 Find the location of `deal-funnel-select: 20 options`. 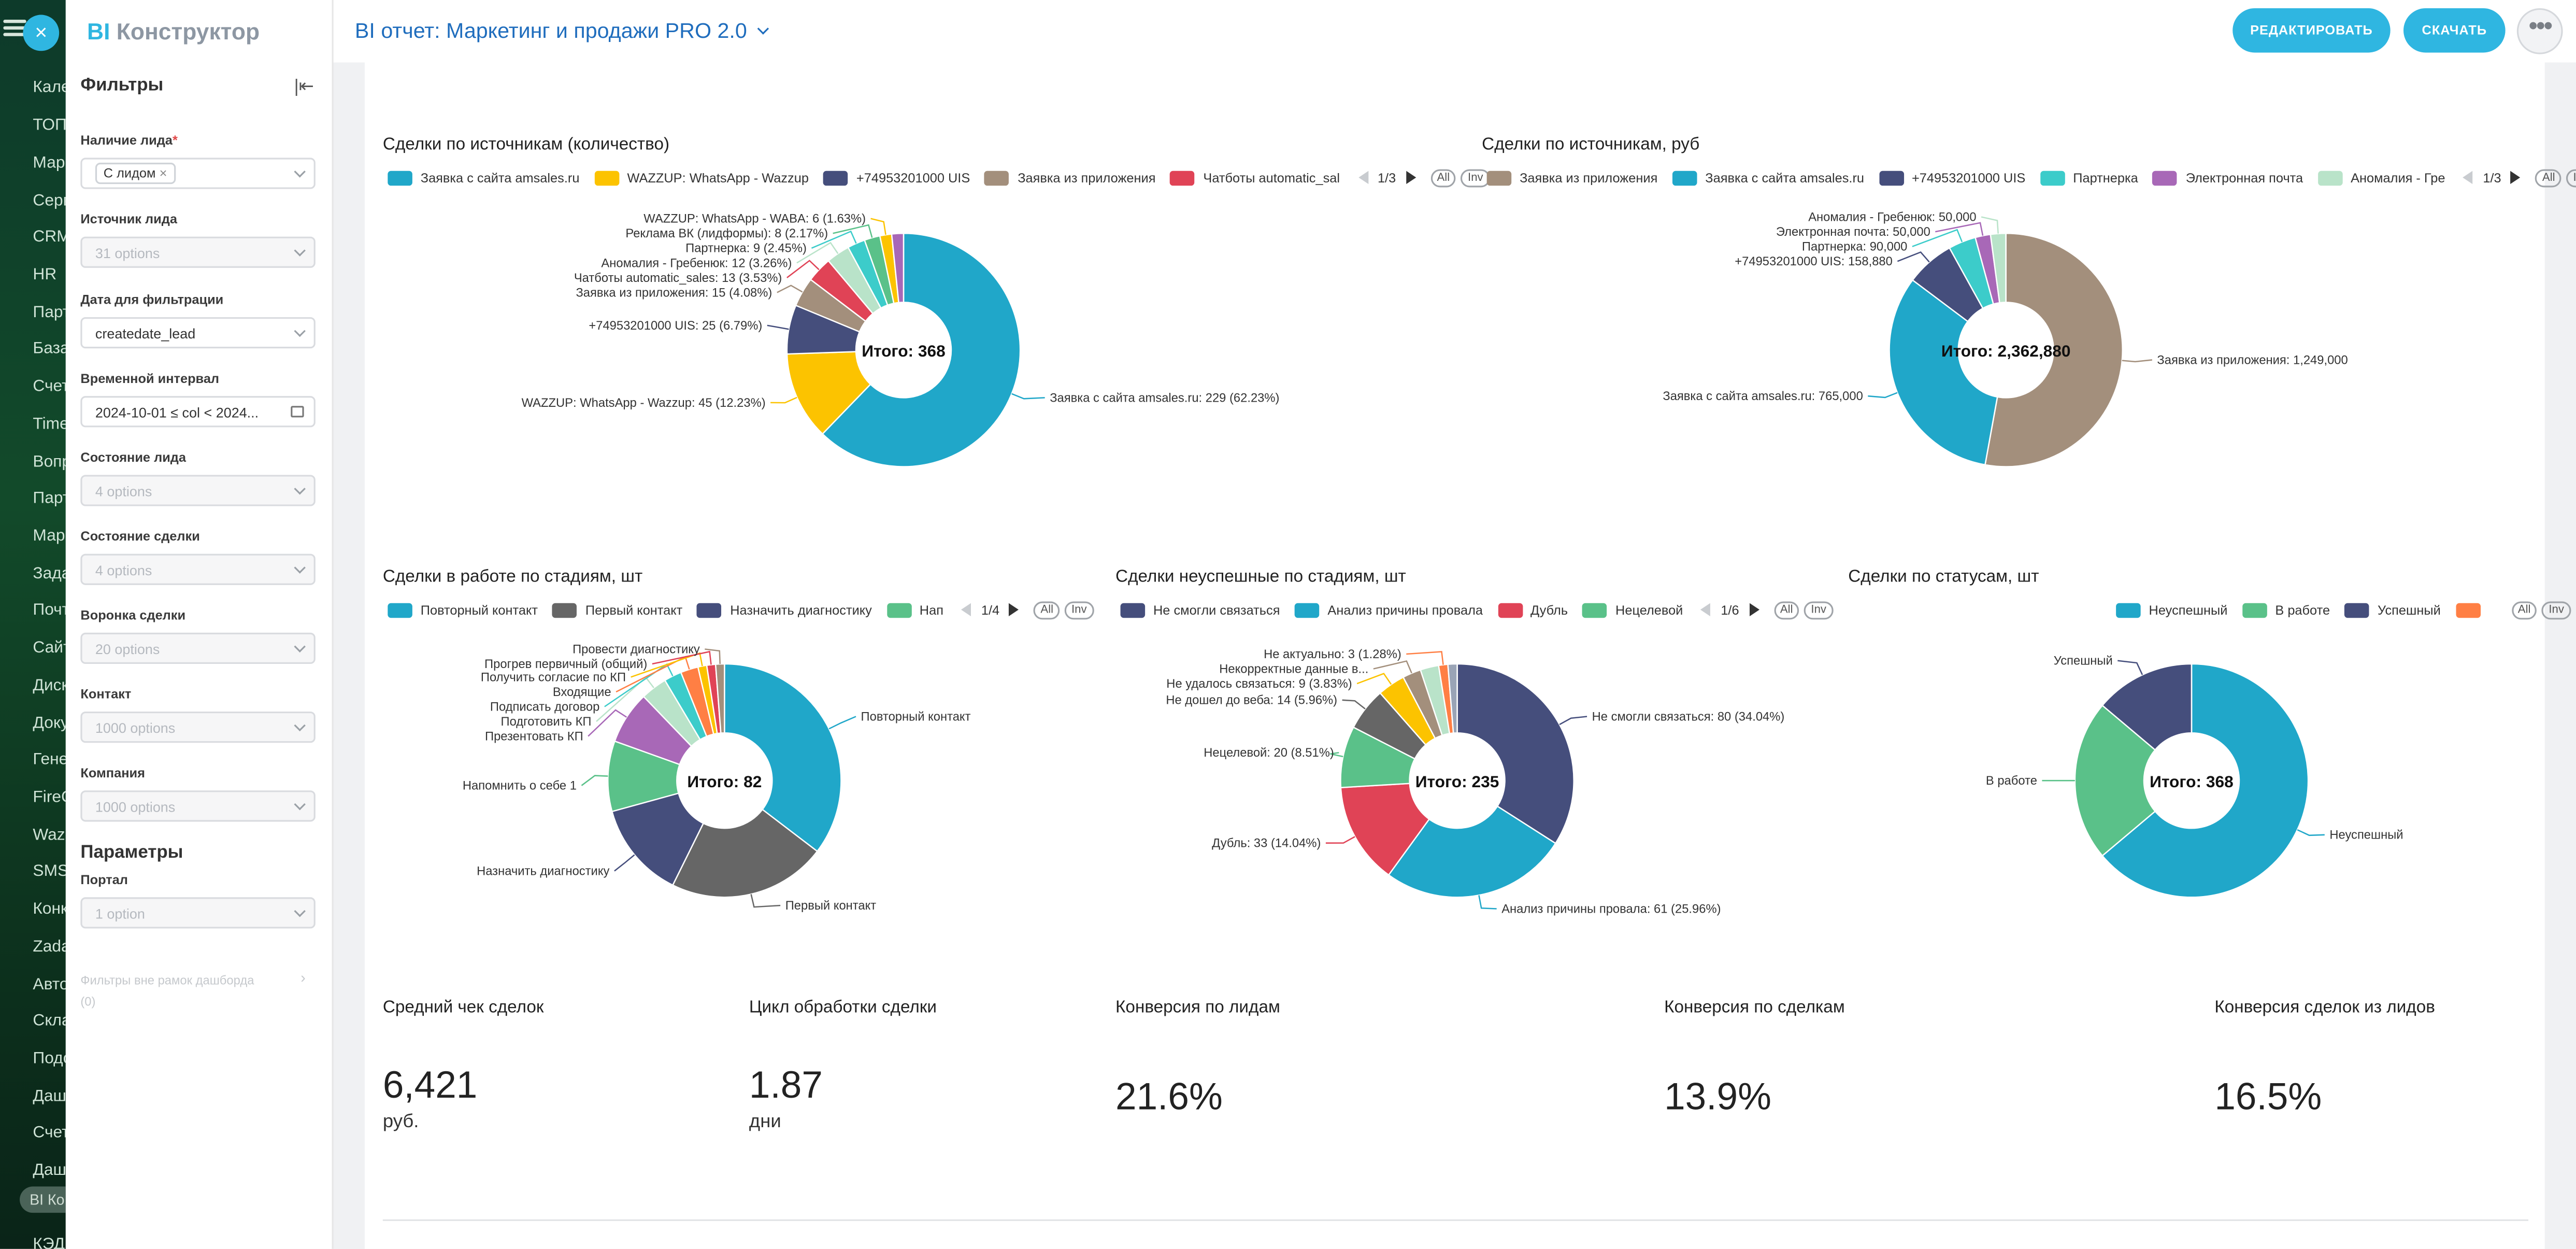

deal-funnel-select: 20 options is located at coordinates (198, 648).